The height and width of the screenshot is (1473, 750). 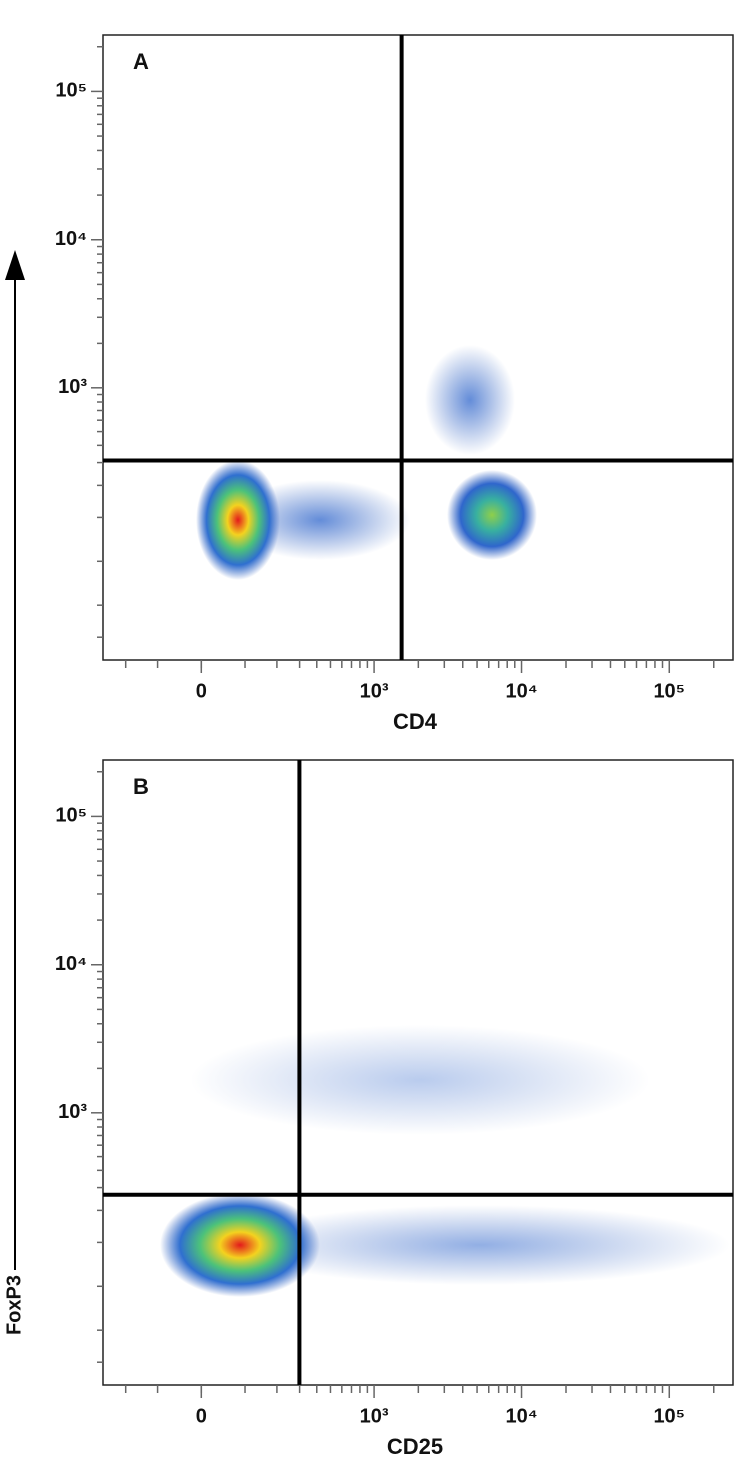 I want to click on panel-label: A, so click(x=141, y=61).